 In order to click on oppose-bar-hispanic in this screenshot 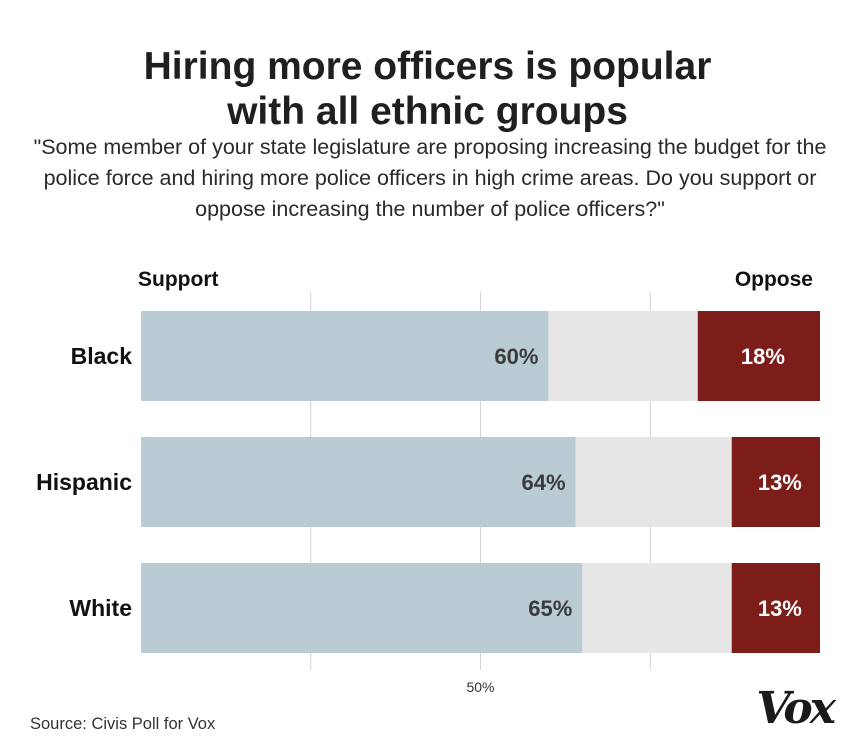, I will do `click(775, 482)`.